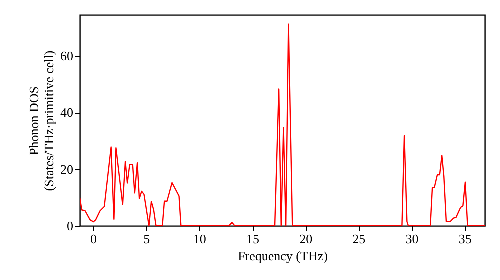 Image resolution: width=500 pixels, height=280 pixels. I want to click on x-tick-label: 0, so click(94, 239).